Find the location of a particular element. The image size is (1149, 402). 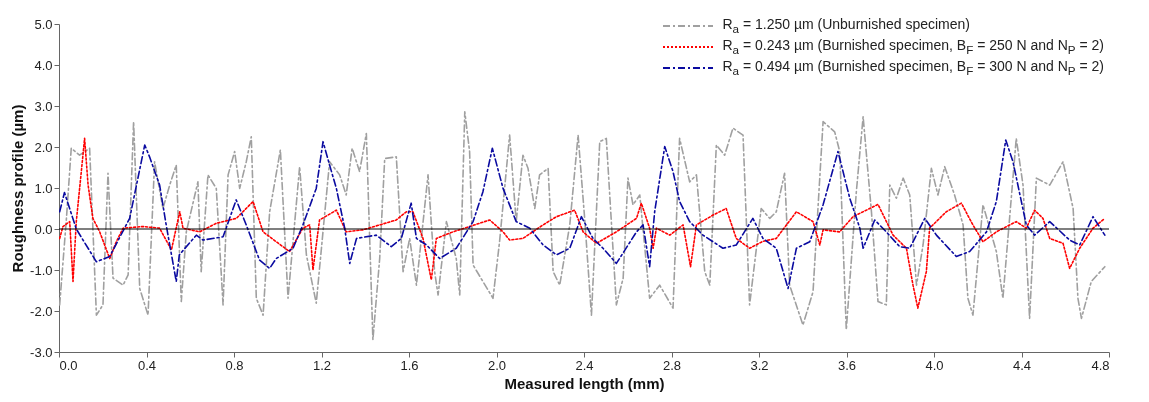

y-tick-label: 2.0 is located at coordinates (43, 147).